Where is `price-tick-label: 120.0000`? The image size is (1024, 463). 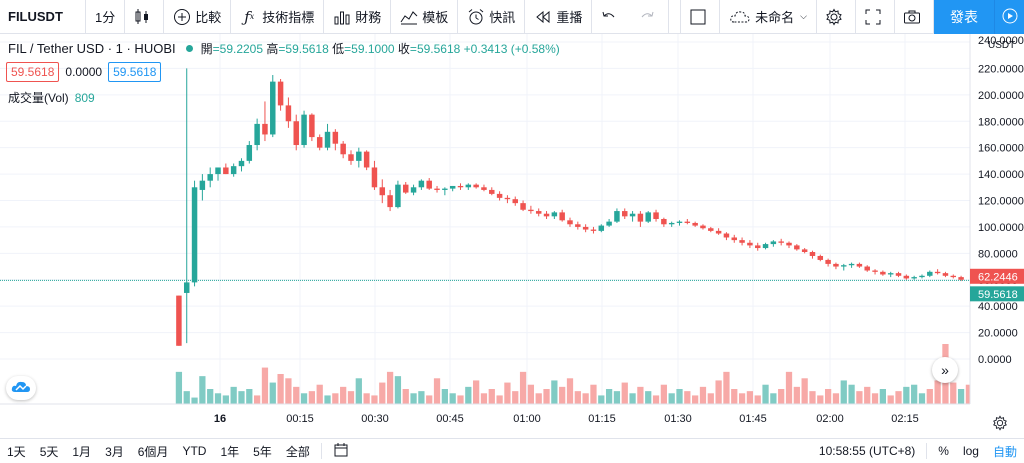
price-tick-label: 120.0000 is located at coordinates (1001, 202).